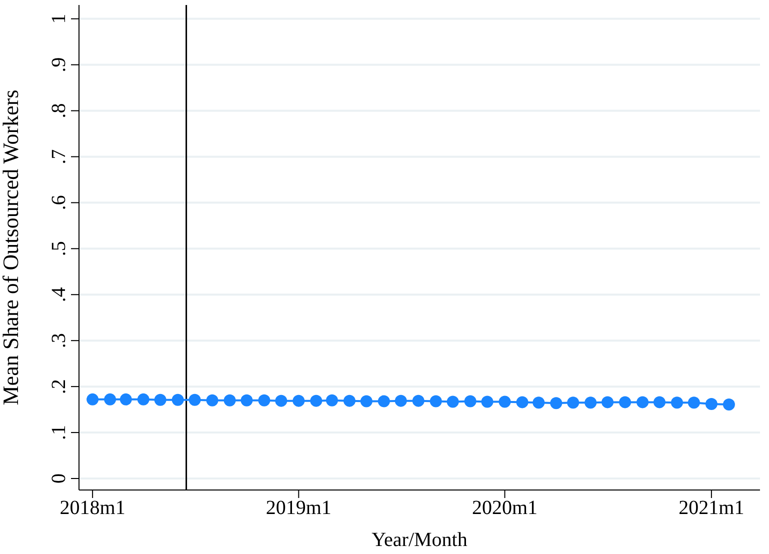  Describe the element at coordinates (59, 479) in the screenshot. I see `y-tick-label: 0` at that location.